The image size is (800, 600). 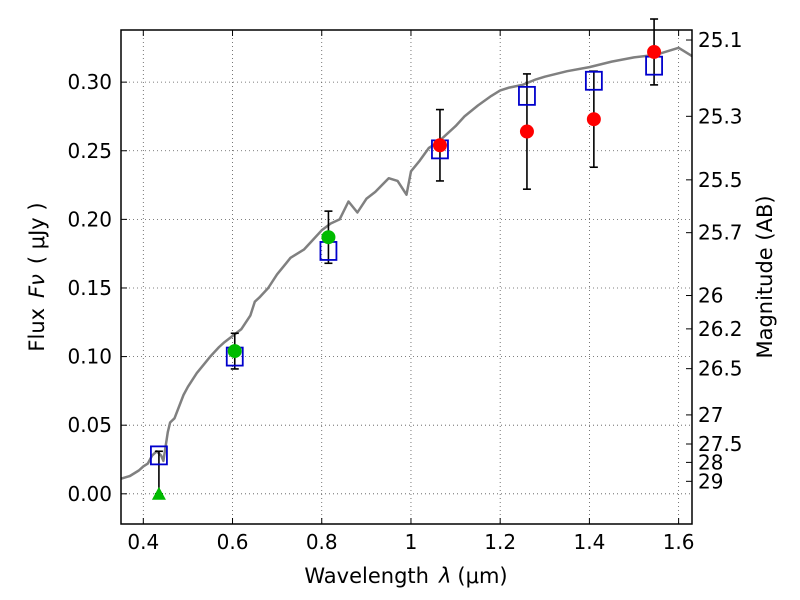 What do you see at coordinates (720, 116) in the screenshot?
I see `y2-tick-label: 25.3` at bounding box center [720, 116].